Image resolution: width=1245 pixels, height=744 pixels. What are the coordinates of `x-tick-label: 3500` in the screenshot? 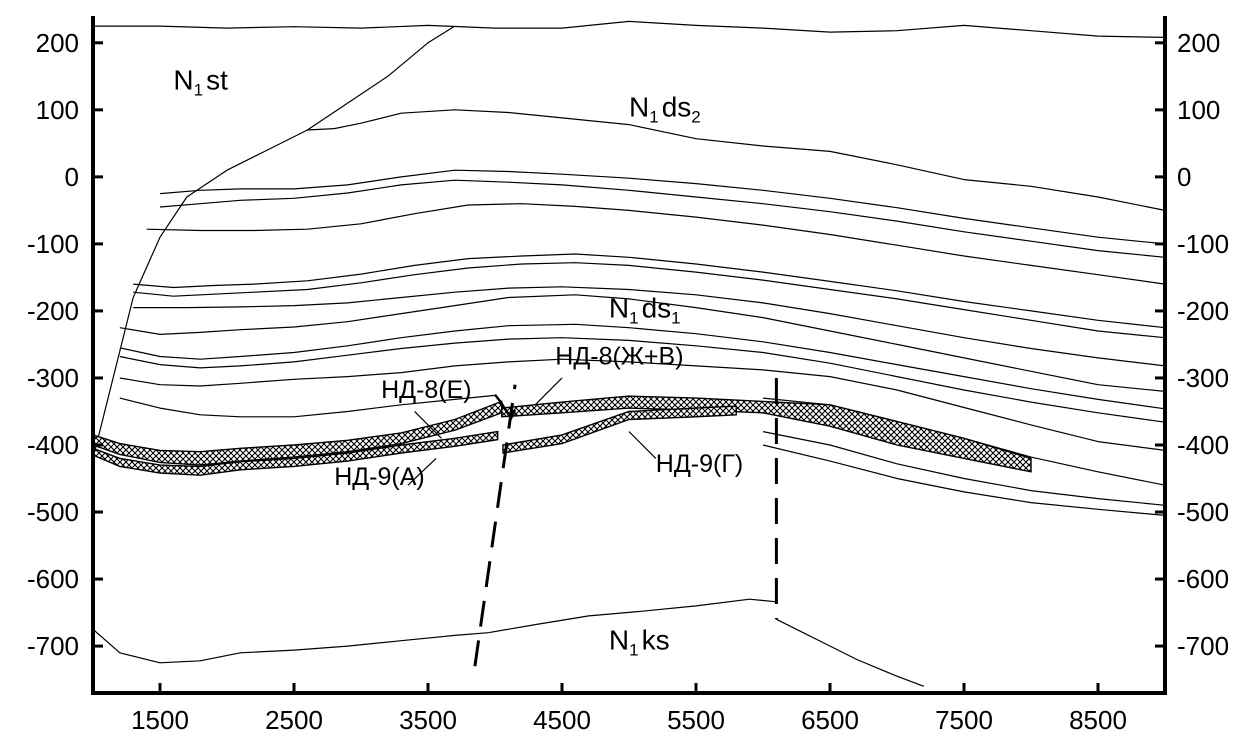 It's located at (428, 720).